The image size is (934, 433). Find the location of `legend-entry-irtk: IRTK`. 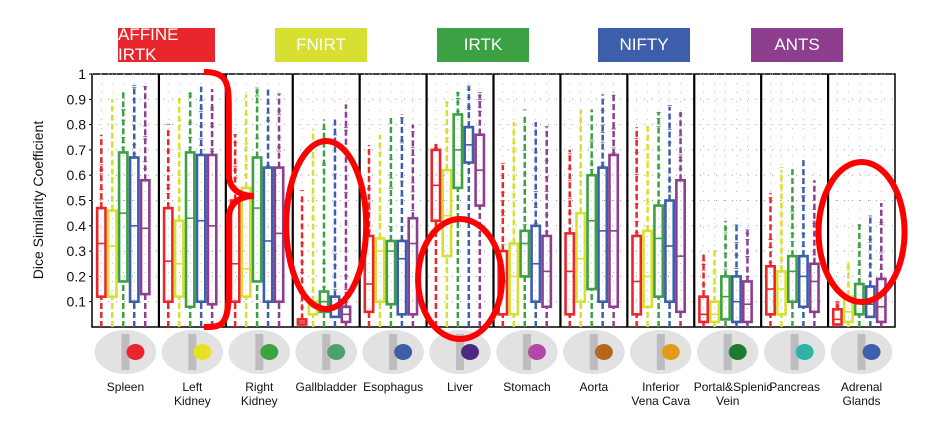

legend-entry-irtk: IRTK is located at coordinates (483, 45).